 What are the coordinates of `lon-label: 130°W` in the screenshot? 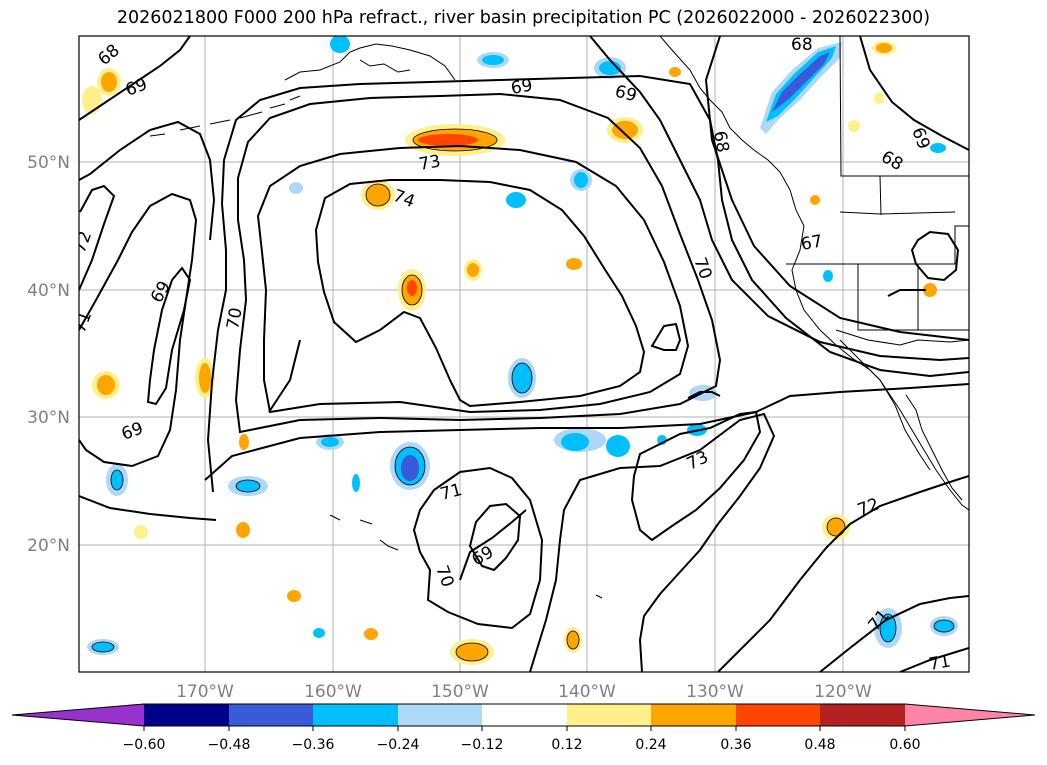 It's located at (715, 692).